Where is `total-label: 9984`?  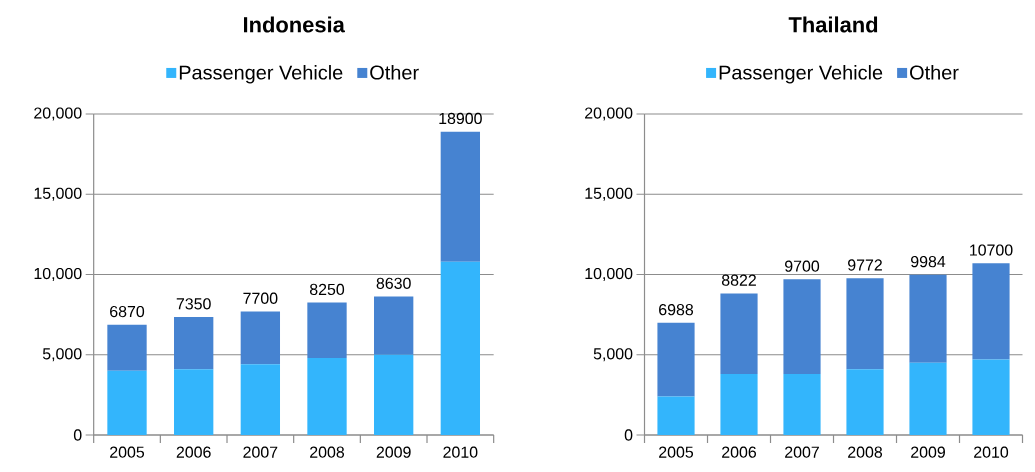 total-label: 9984 is located at coordinates (928, 261).